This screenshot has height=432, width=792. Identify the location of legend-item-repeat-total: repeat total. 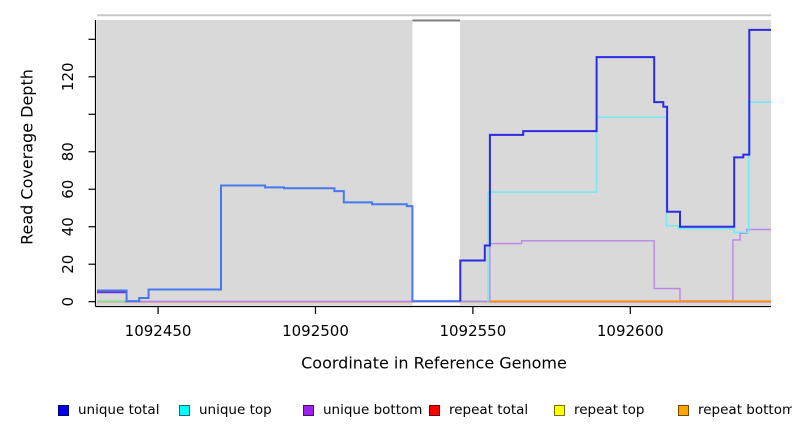
(478, 410).